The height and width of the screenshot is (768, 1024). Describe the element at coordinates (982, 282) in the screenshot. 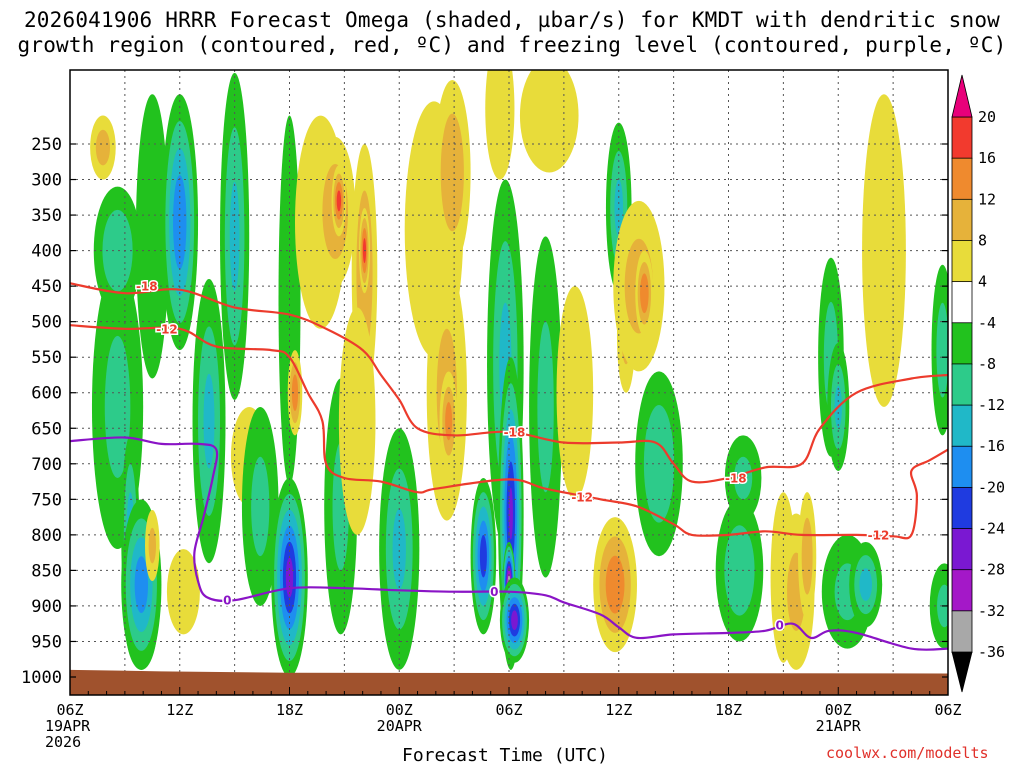

I see `colorbar-tick-label: 4` at that location.